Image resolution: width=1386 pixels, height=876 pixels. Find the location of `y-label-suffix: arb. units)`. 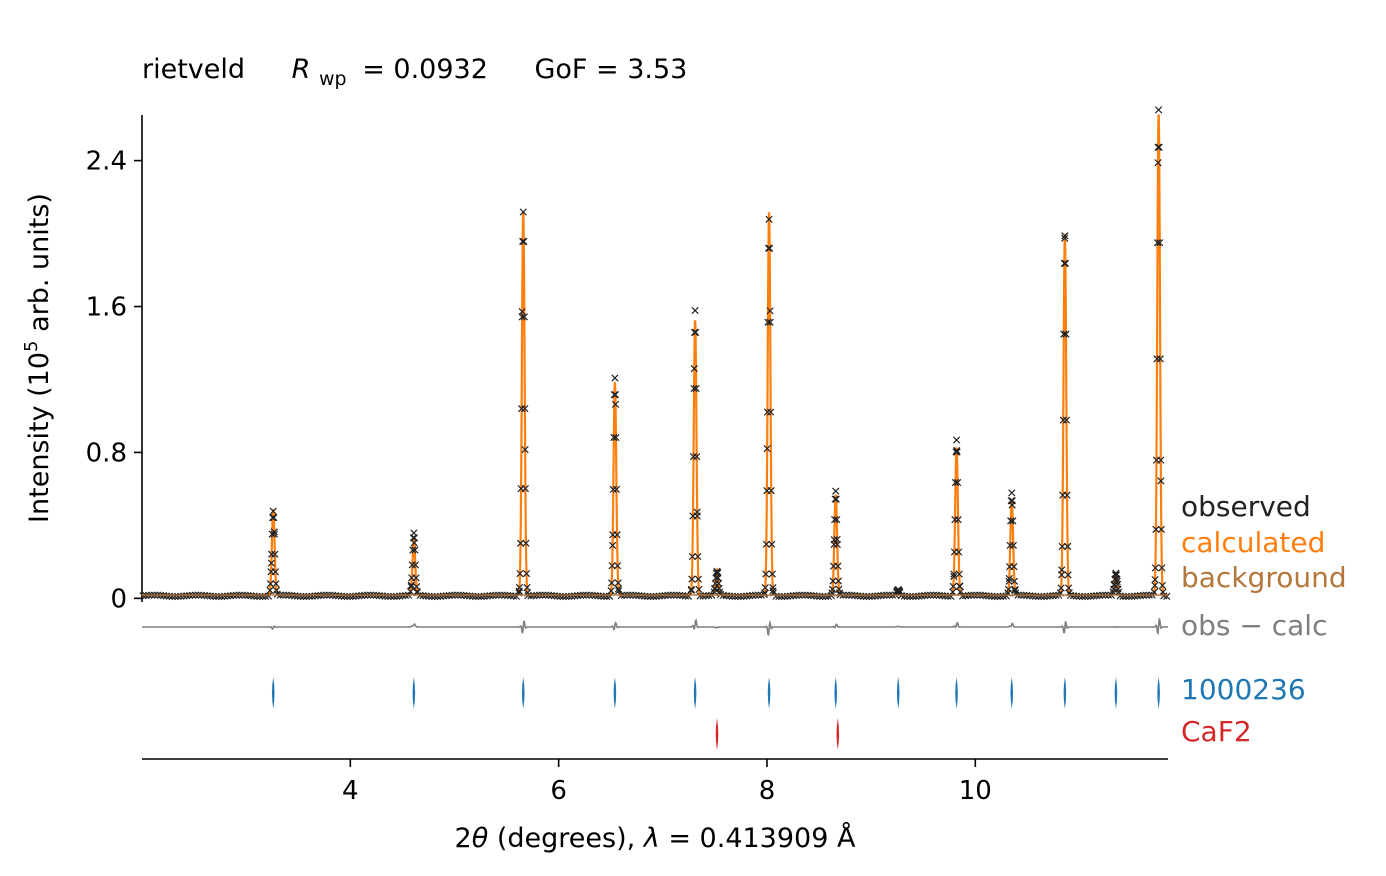

y-label-suffix: arb. units) is located at coordinates (39, 266).